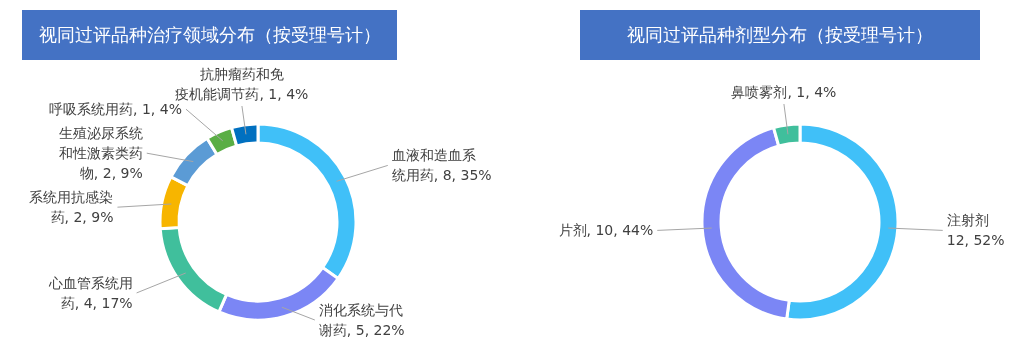 This screenshot has width=1017, height=355. What do you see at coordinates (100, 153) in the screenshot?
I see `slice-label: 生殖泌尿系统和性激素类药物, 2, 9%` at bounding box center [100, 153].